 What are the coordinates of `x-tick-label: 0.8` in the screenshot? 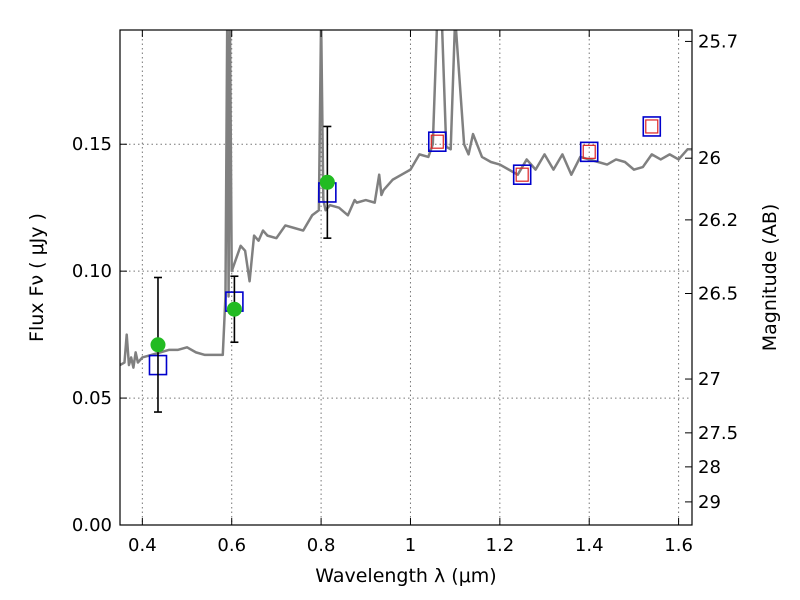 It's located at (321, 545).